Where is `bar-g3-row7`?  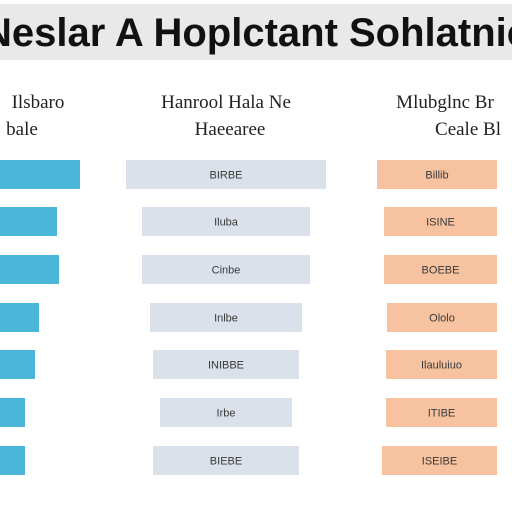
bar-g3-row7 is located at coordinates (439, 460).